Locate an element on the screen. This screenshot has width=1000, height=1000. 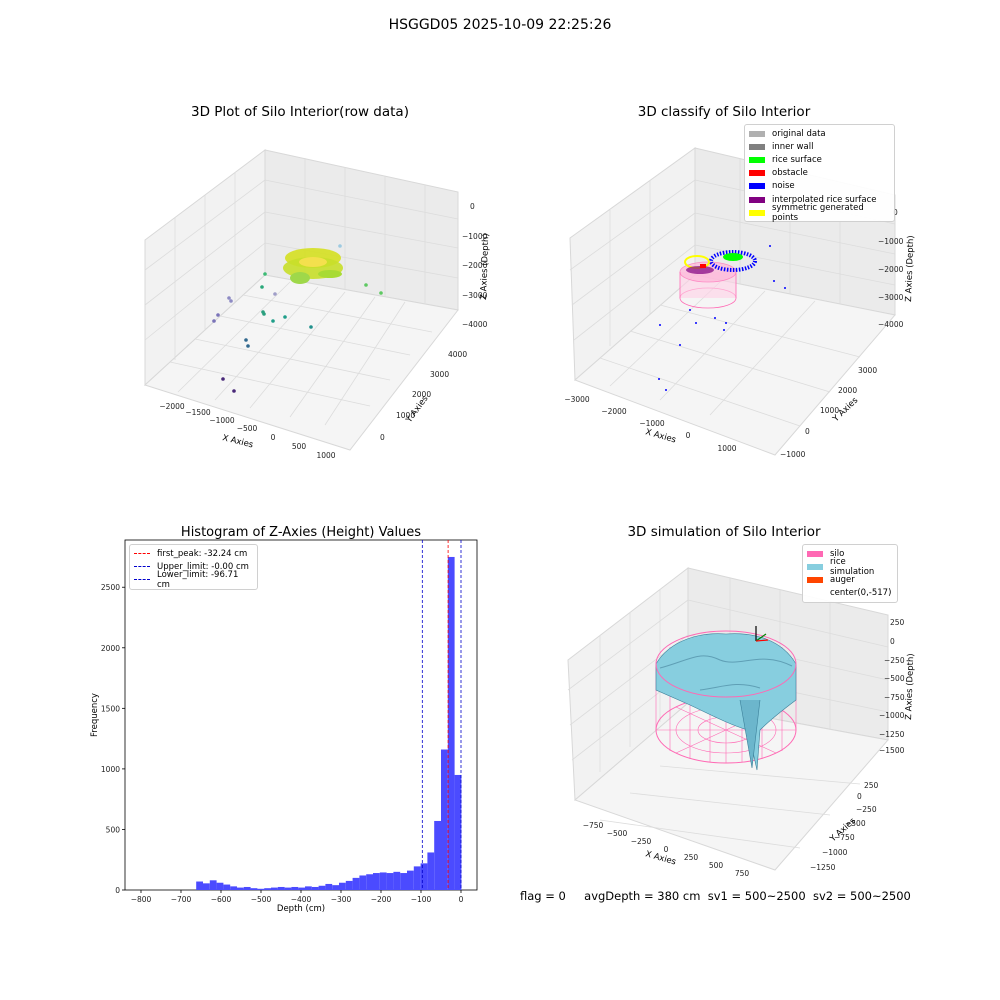
legend-label: noise is located at coordinates (783, 186).